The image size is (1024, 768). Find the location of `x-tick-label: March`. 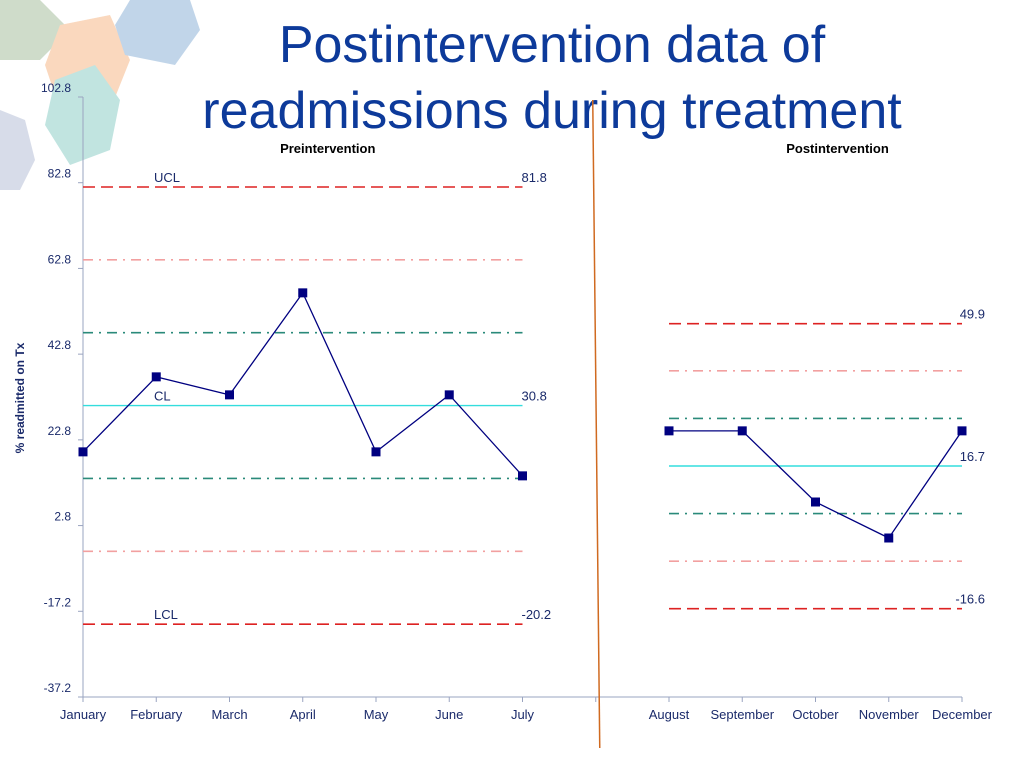

x-tick-label: March is located at coordinates (229, 714).